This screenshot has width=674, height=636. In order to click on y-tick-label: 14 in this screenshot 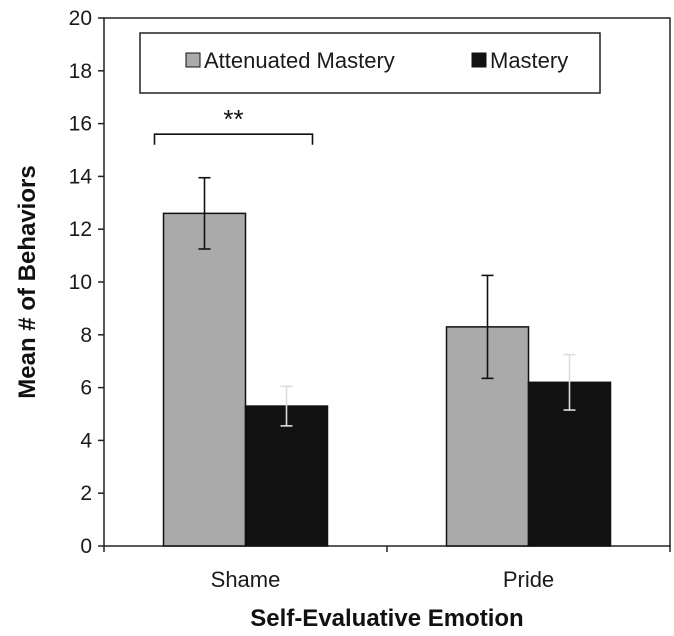, I will do `click(81, 176)`.